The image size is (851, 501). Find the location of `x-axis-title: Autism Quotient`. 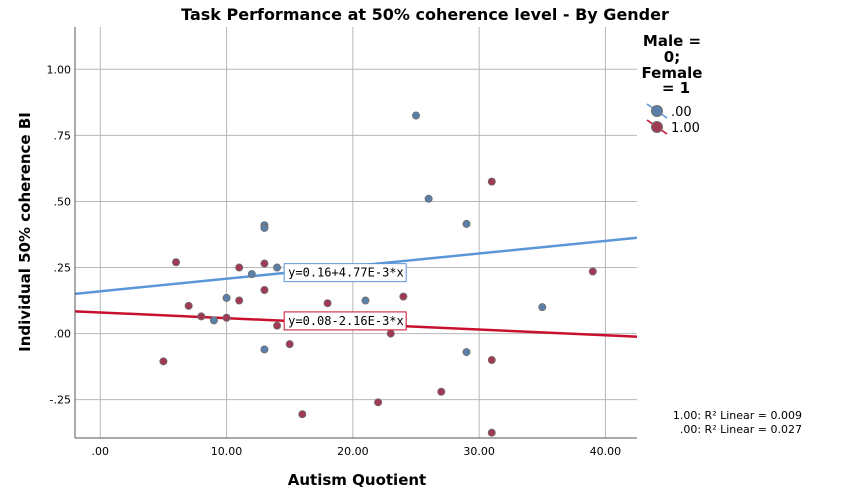

x-axis-title: Autism Quotient is located at coordinates (357, 480).